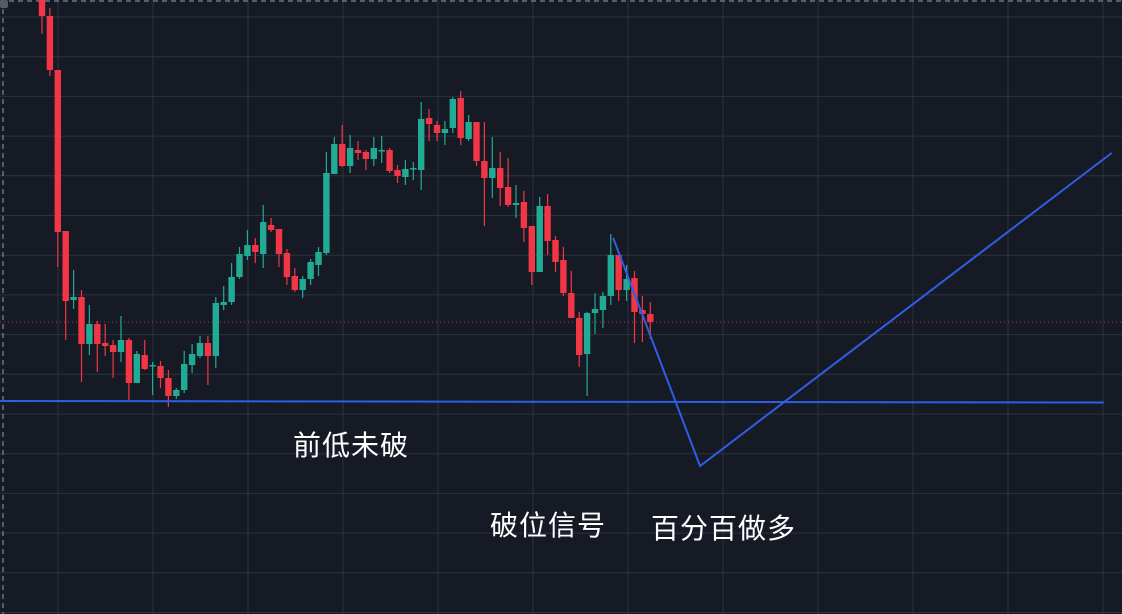  I want to click on corner-handle-icon, so click(4, 4).